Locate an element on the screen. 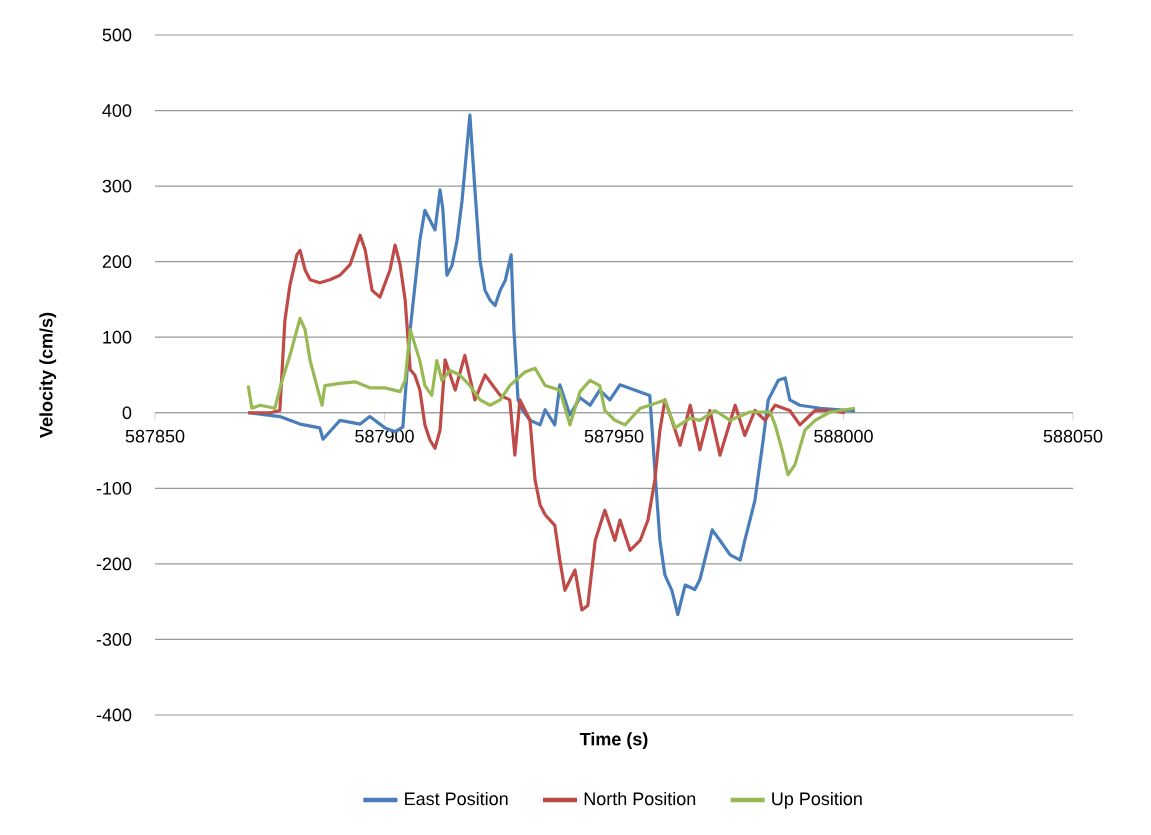 The width and height of the screenshot is (1151, 835). legend-label: Up Position is located at coordinates (817, 800).